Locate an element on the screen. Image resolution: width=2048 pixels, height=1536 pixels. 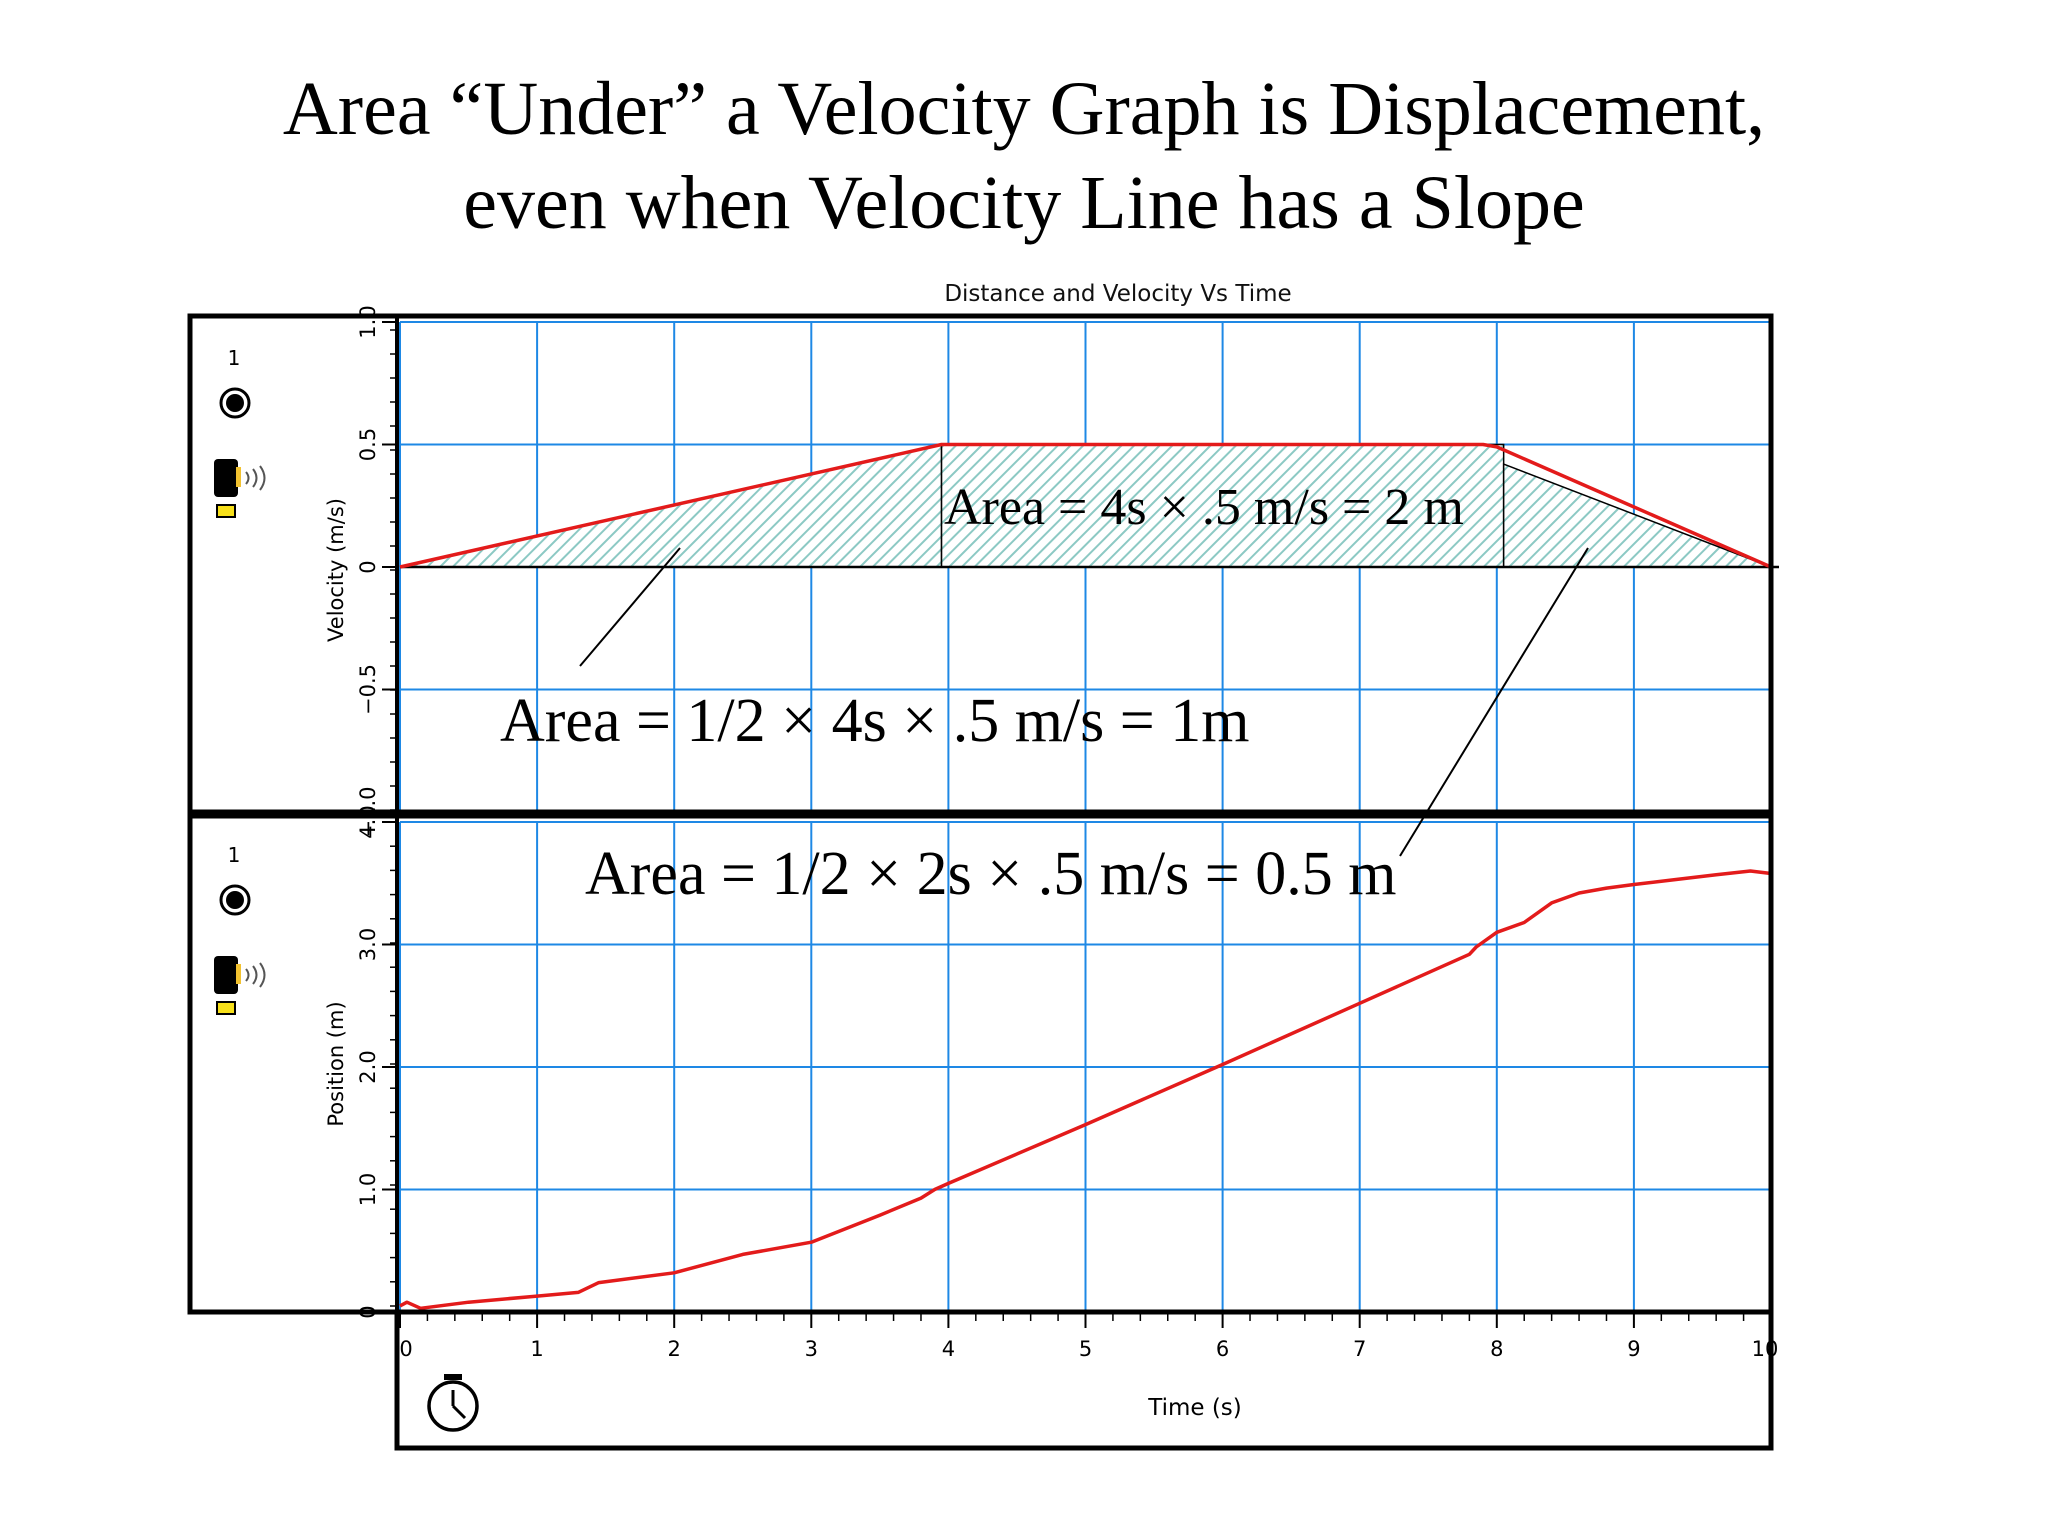
x-tick-label: 0 is located at coordinates (405, 1349).